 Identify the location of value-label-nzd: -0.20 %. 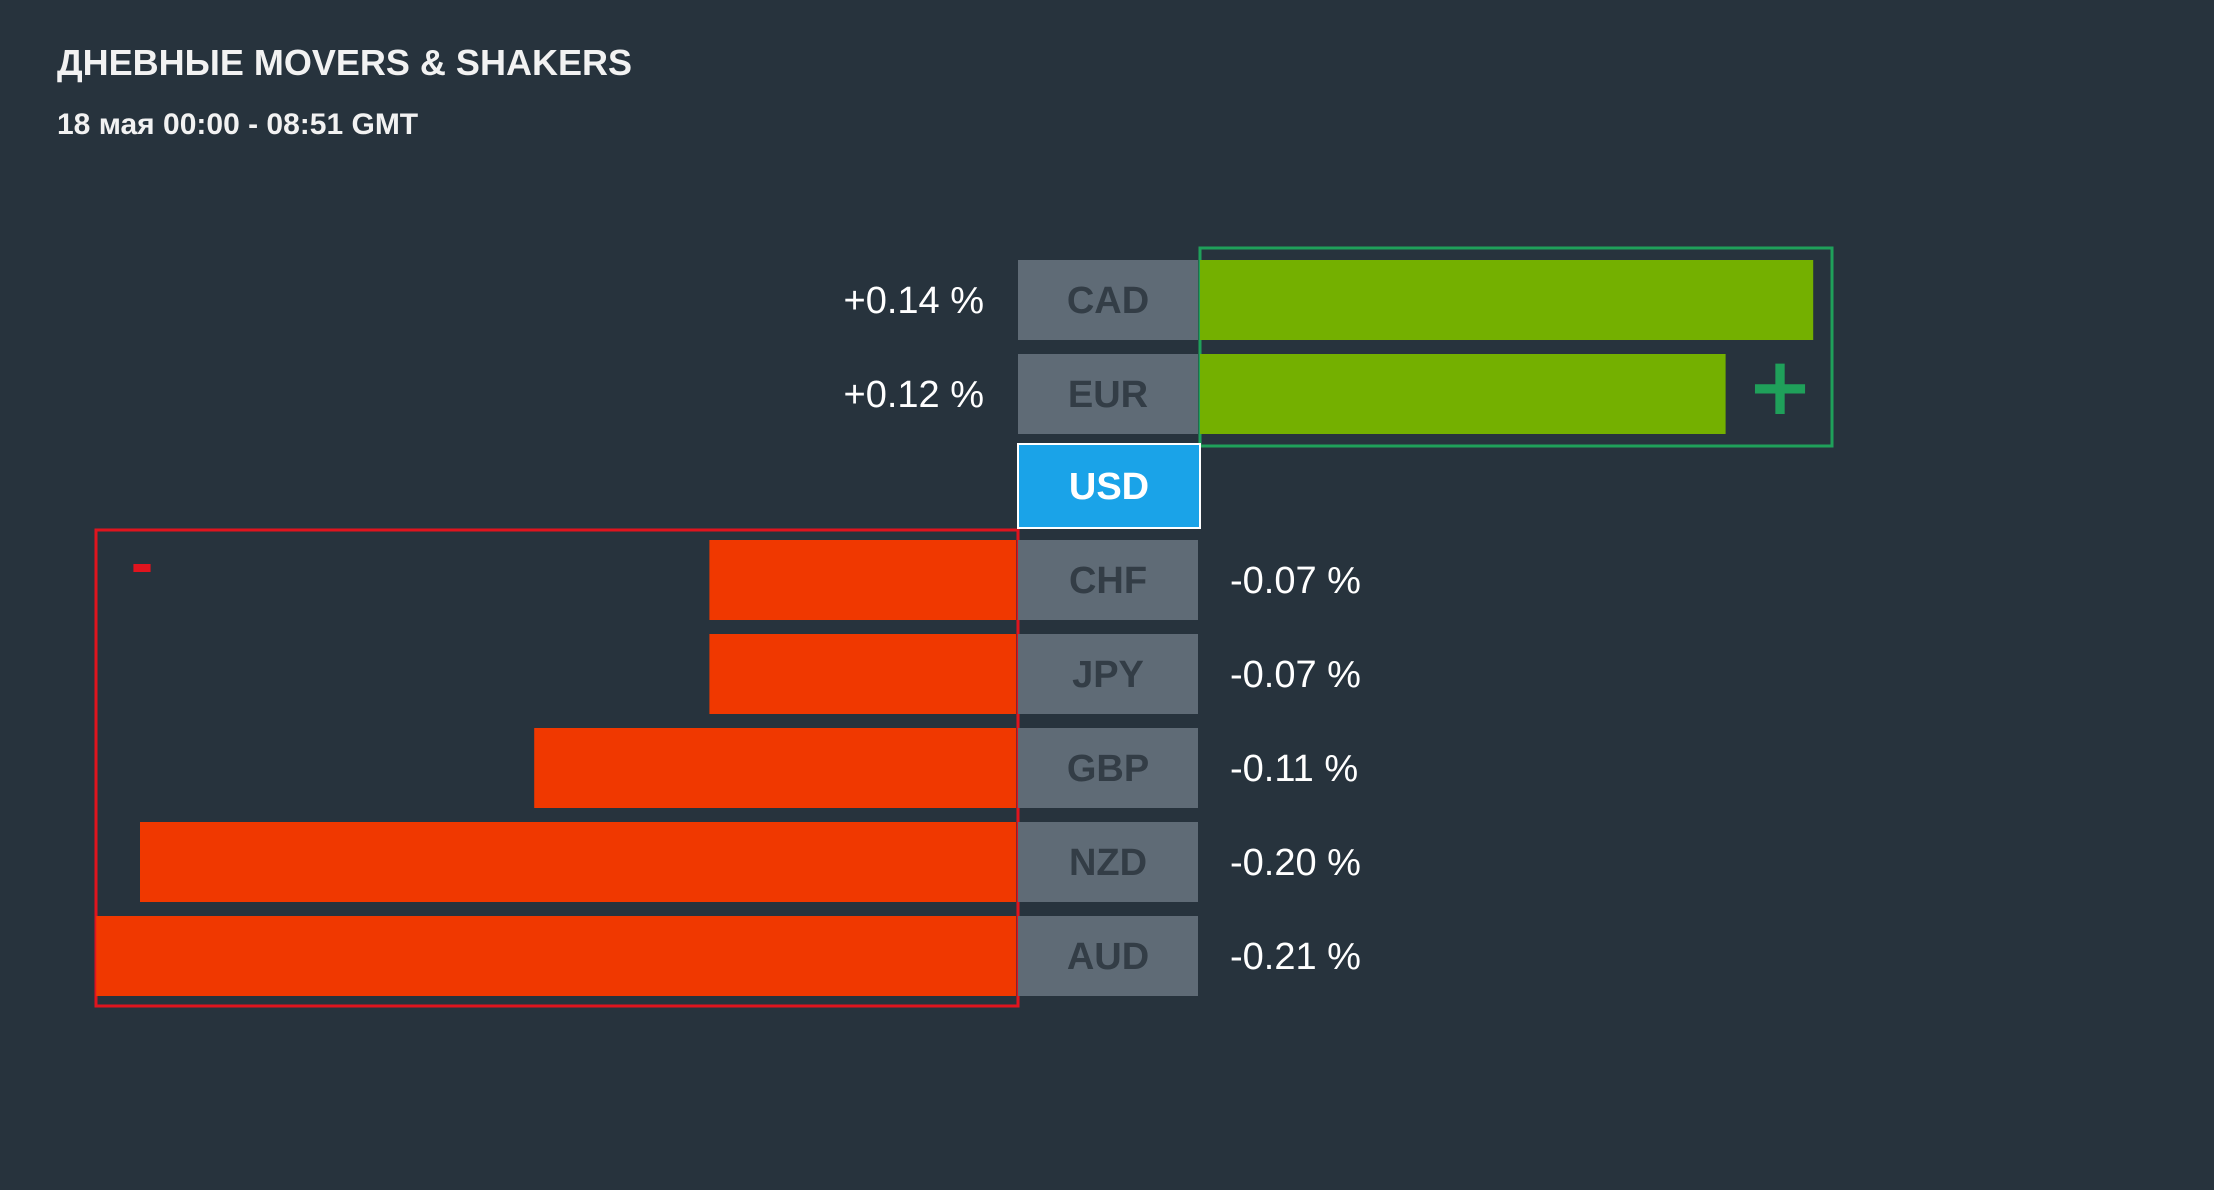
(1295, 863).